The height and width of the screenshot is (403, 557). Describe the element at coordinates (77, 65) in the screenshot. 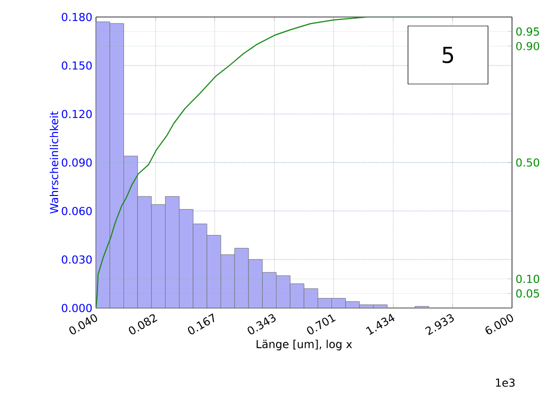

I see `y-tick-label: 0.150` at that location.